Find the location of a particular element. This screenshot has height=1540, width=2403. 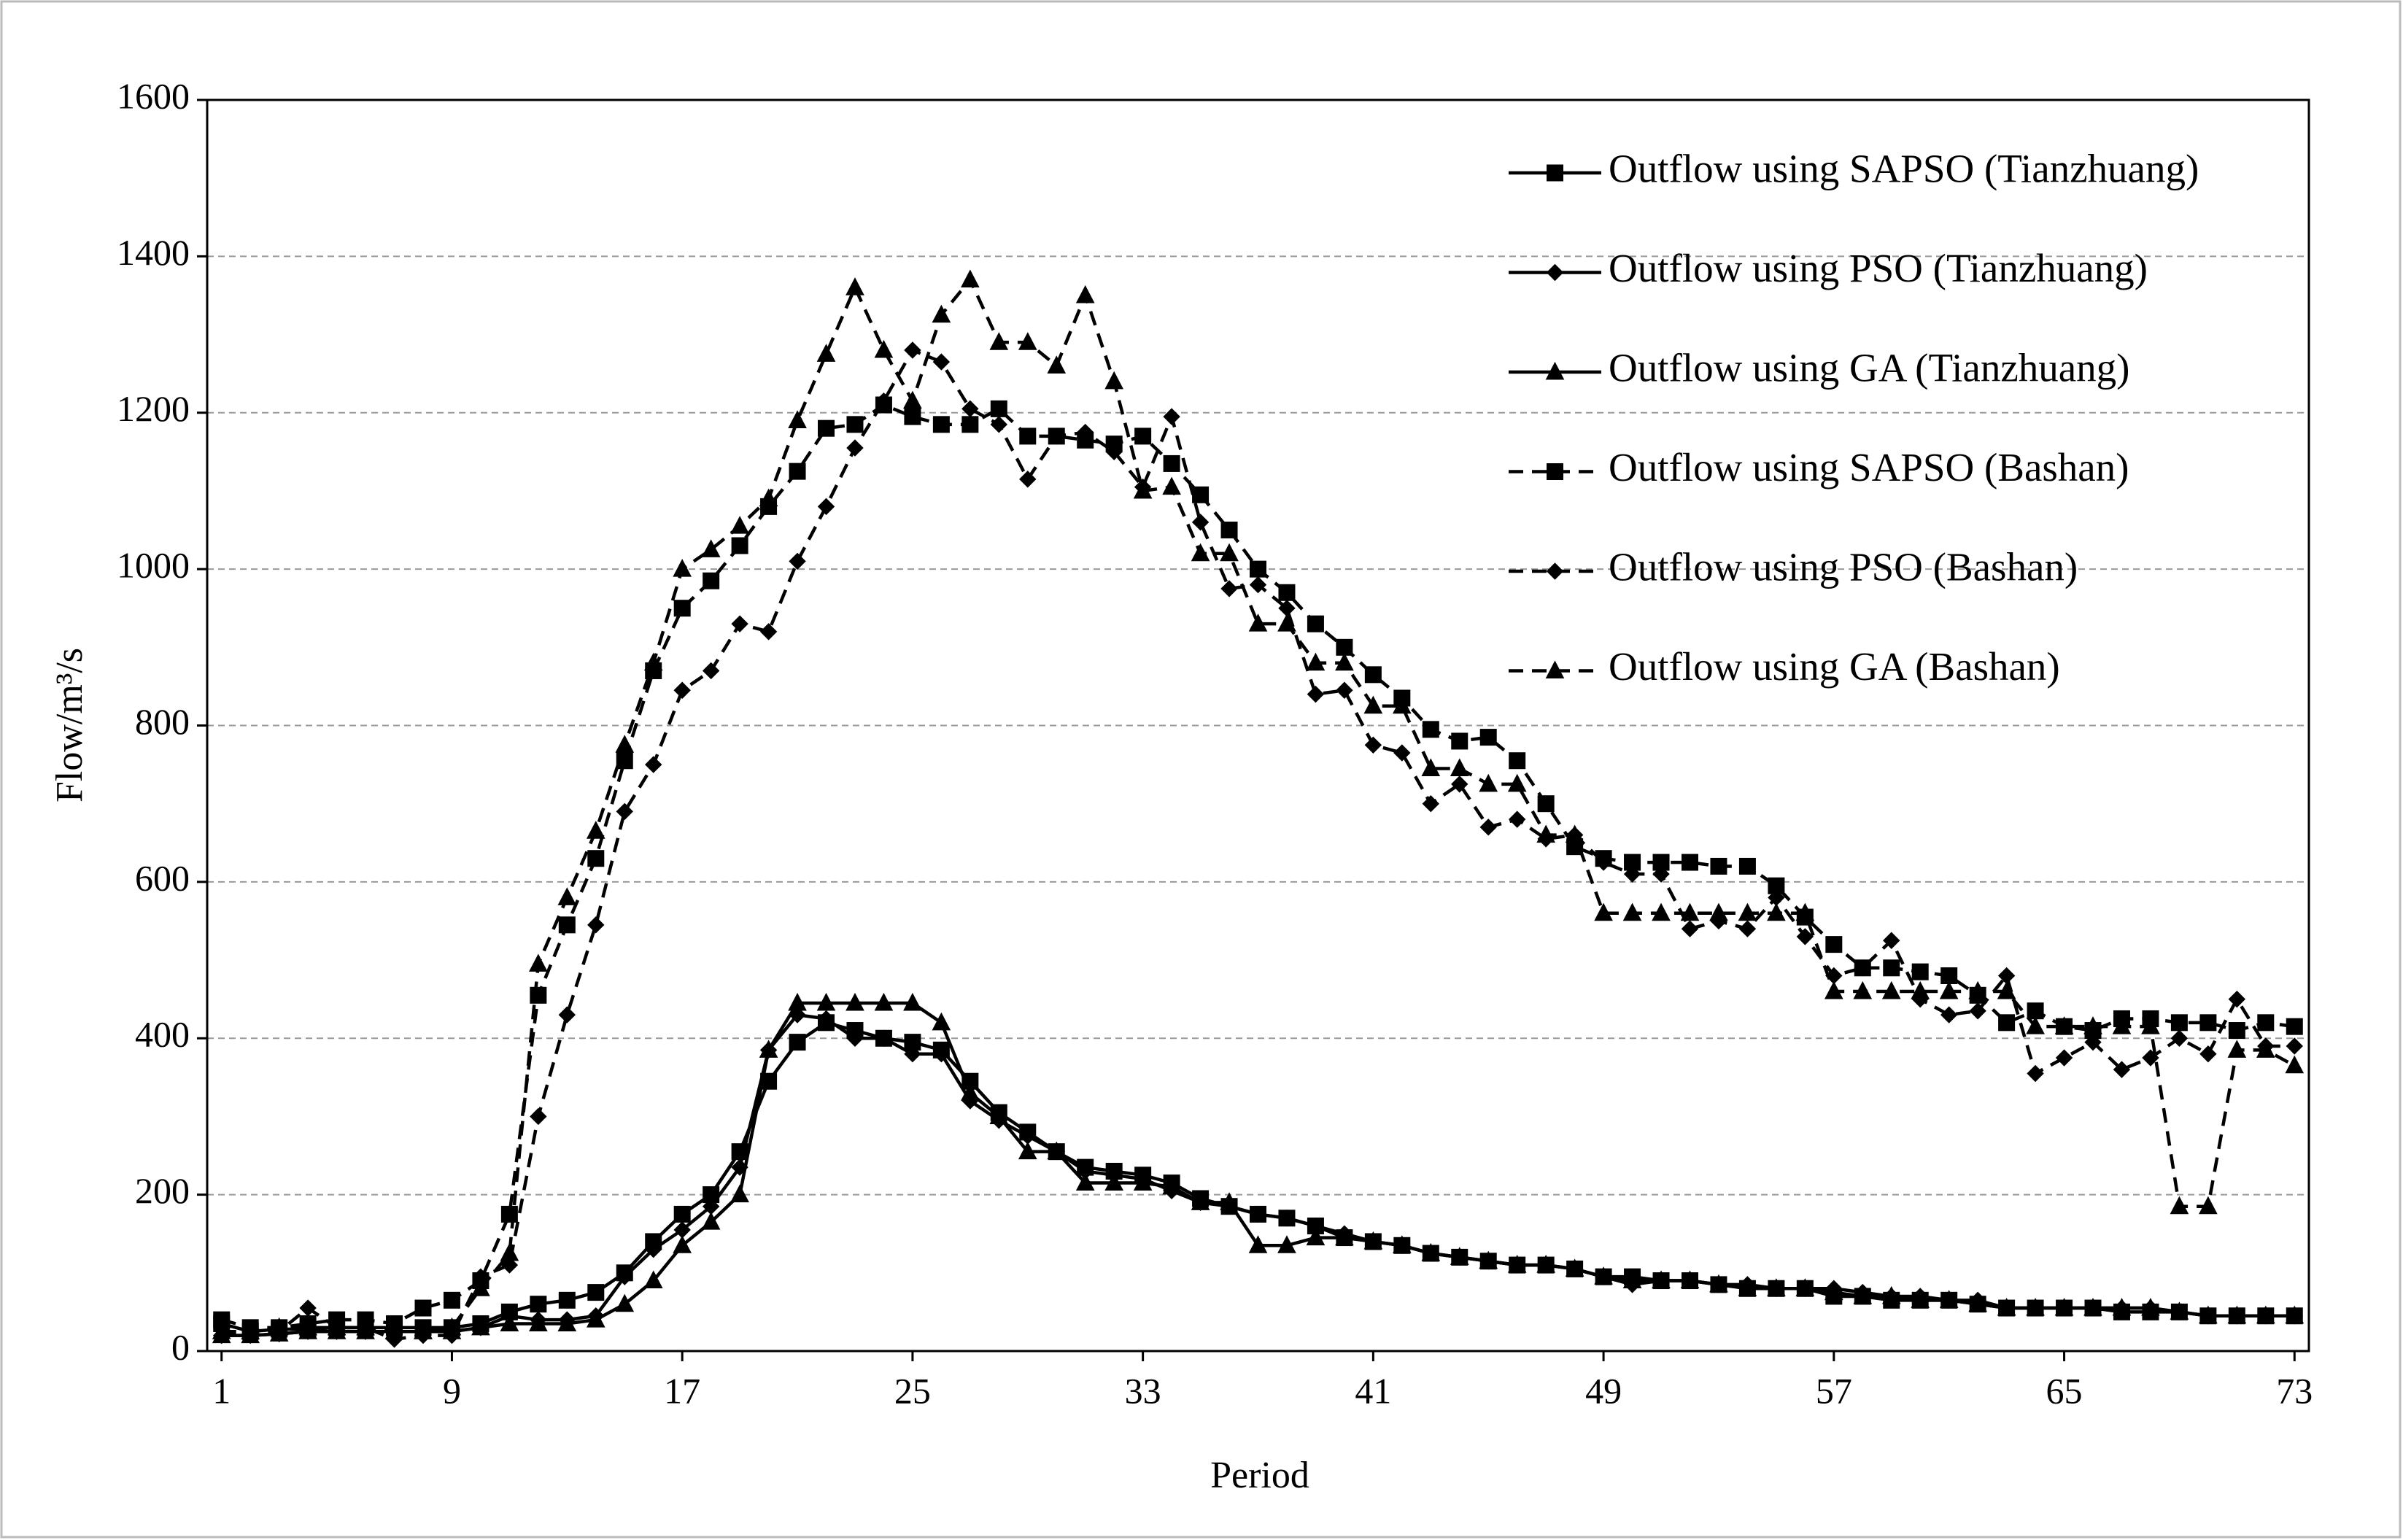

legend-label: Outflow using GA (Tianzhuang) is located at coordinates (1869, 368).